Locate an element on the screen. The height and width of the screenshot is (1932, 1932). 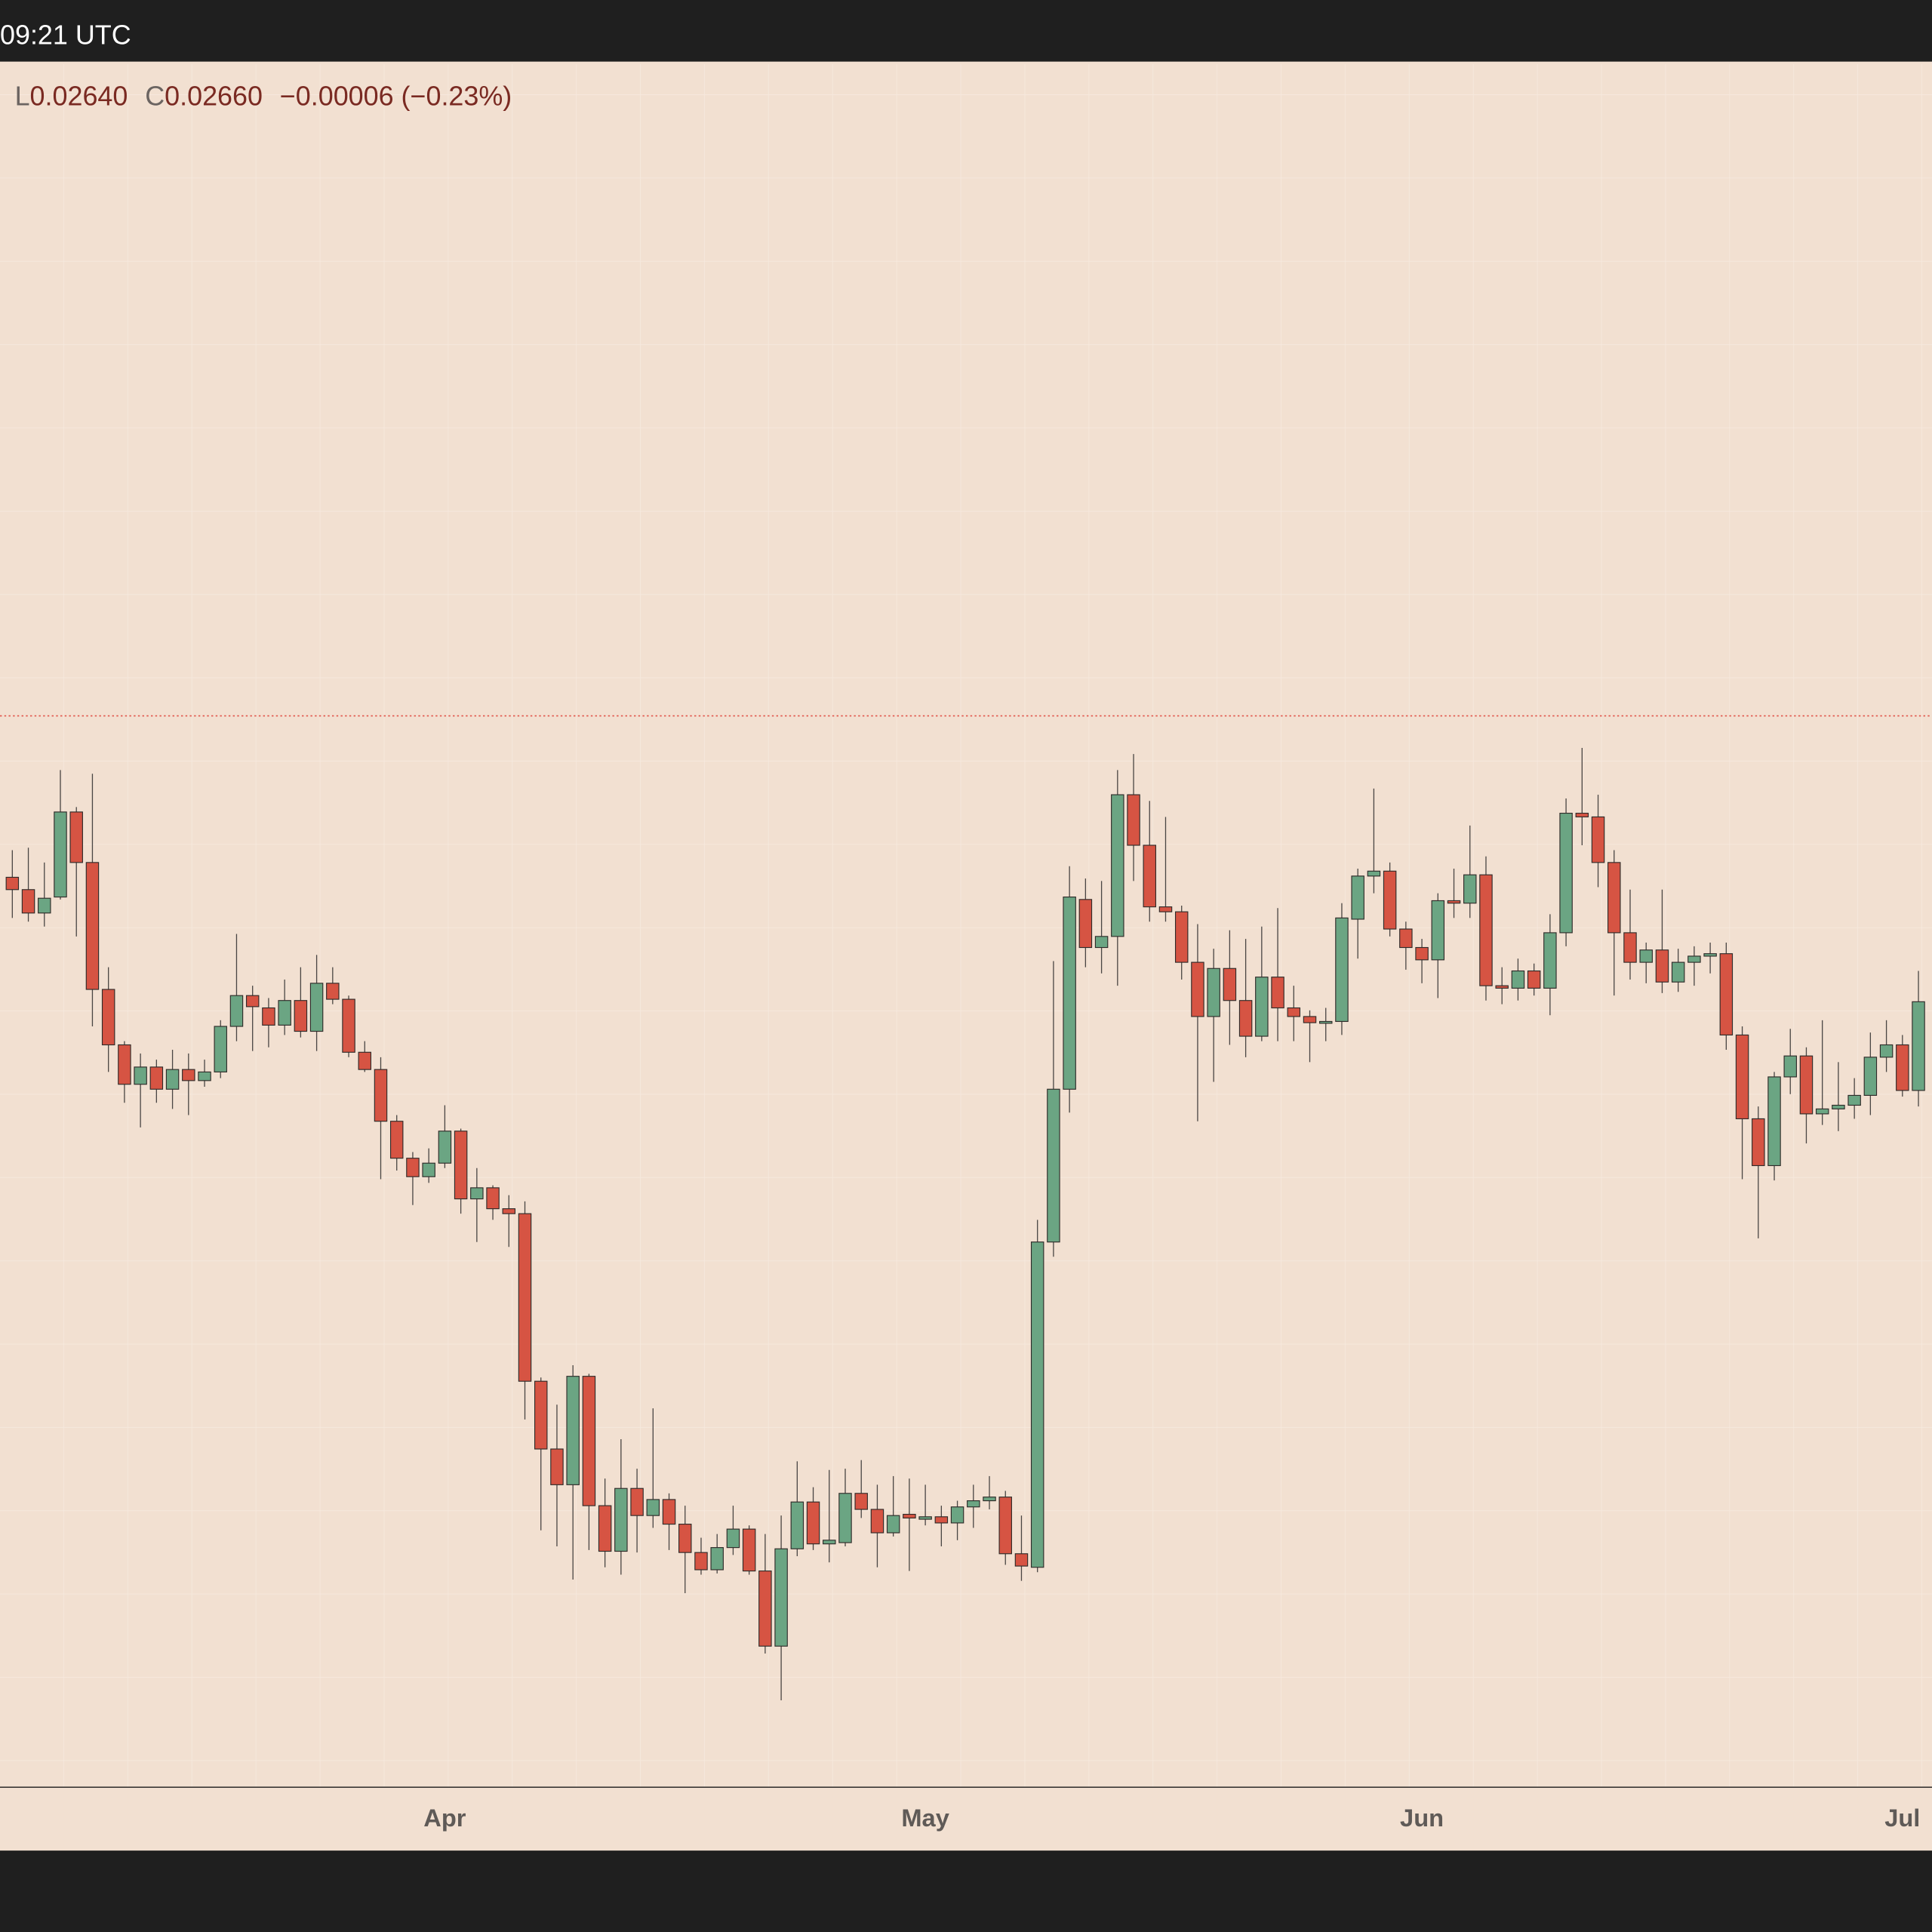
x-tick-label: May is located at coordinates (925, 1818).